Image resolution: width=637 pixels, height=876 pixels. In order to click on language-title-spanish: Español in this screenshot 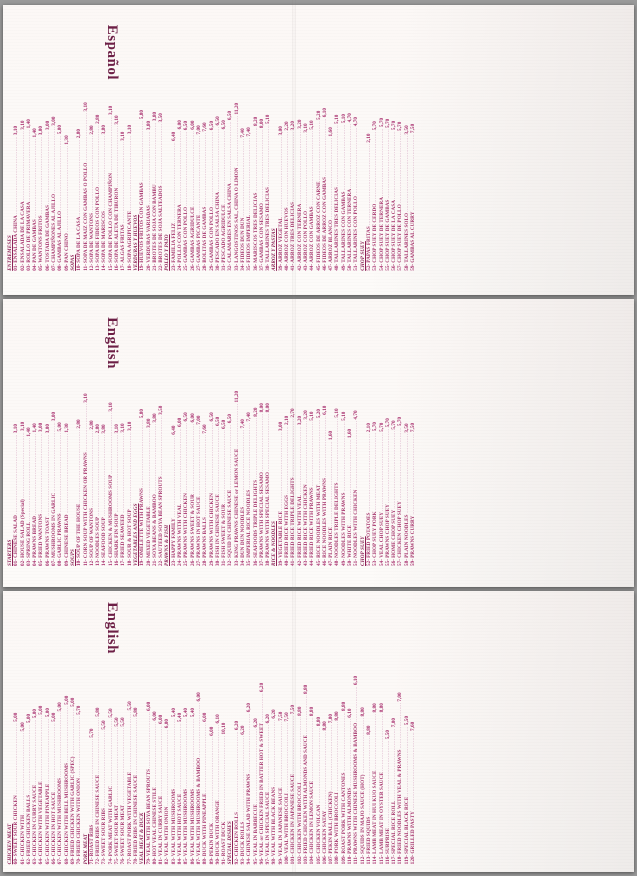, I will do `click(112, 53)`.